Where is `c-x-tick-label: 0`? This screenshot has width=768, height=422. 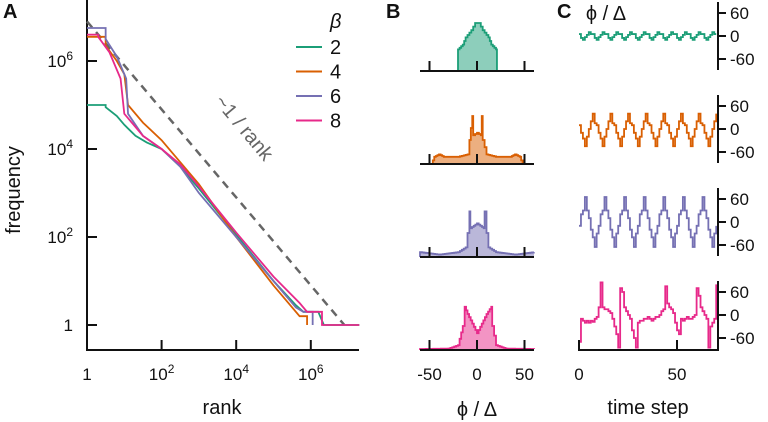
c-x-tick-label: 0 is located at coordinates (578, 374).